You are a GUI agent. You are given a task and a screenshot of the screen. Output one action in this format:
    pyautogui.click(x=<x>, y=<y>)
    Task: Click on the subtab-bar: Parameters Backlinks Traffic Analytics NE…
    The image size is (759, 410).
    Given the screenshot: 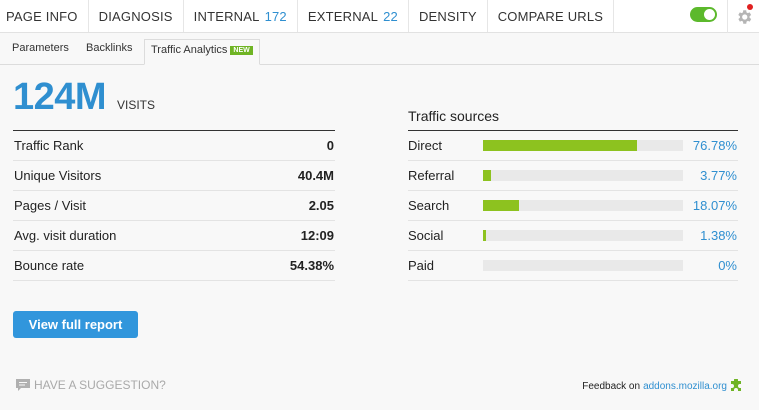 What is the action you would take?
    pyautogui.click(x=379, y=49)
    